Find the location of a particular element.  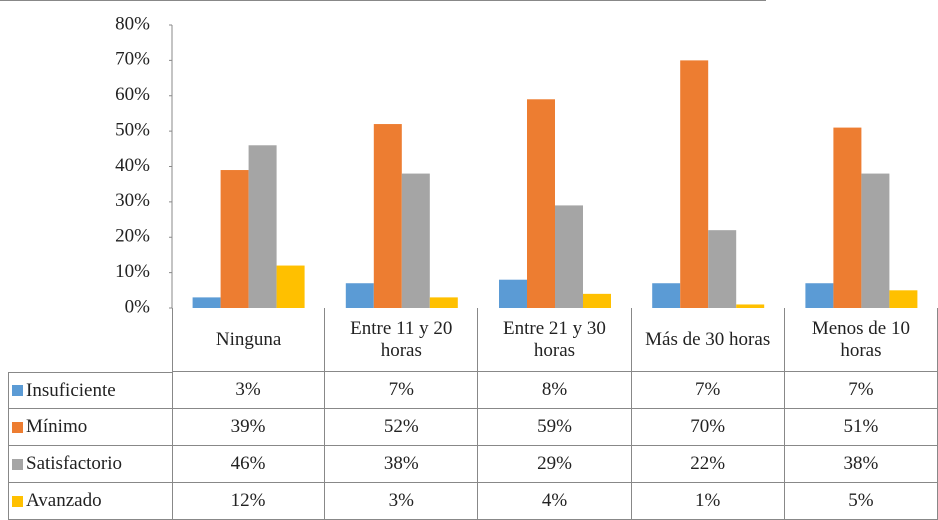

y-tick-label: 0% is located at coordinates (138, 306).